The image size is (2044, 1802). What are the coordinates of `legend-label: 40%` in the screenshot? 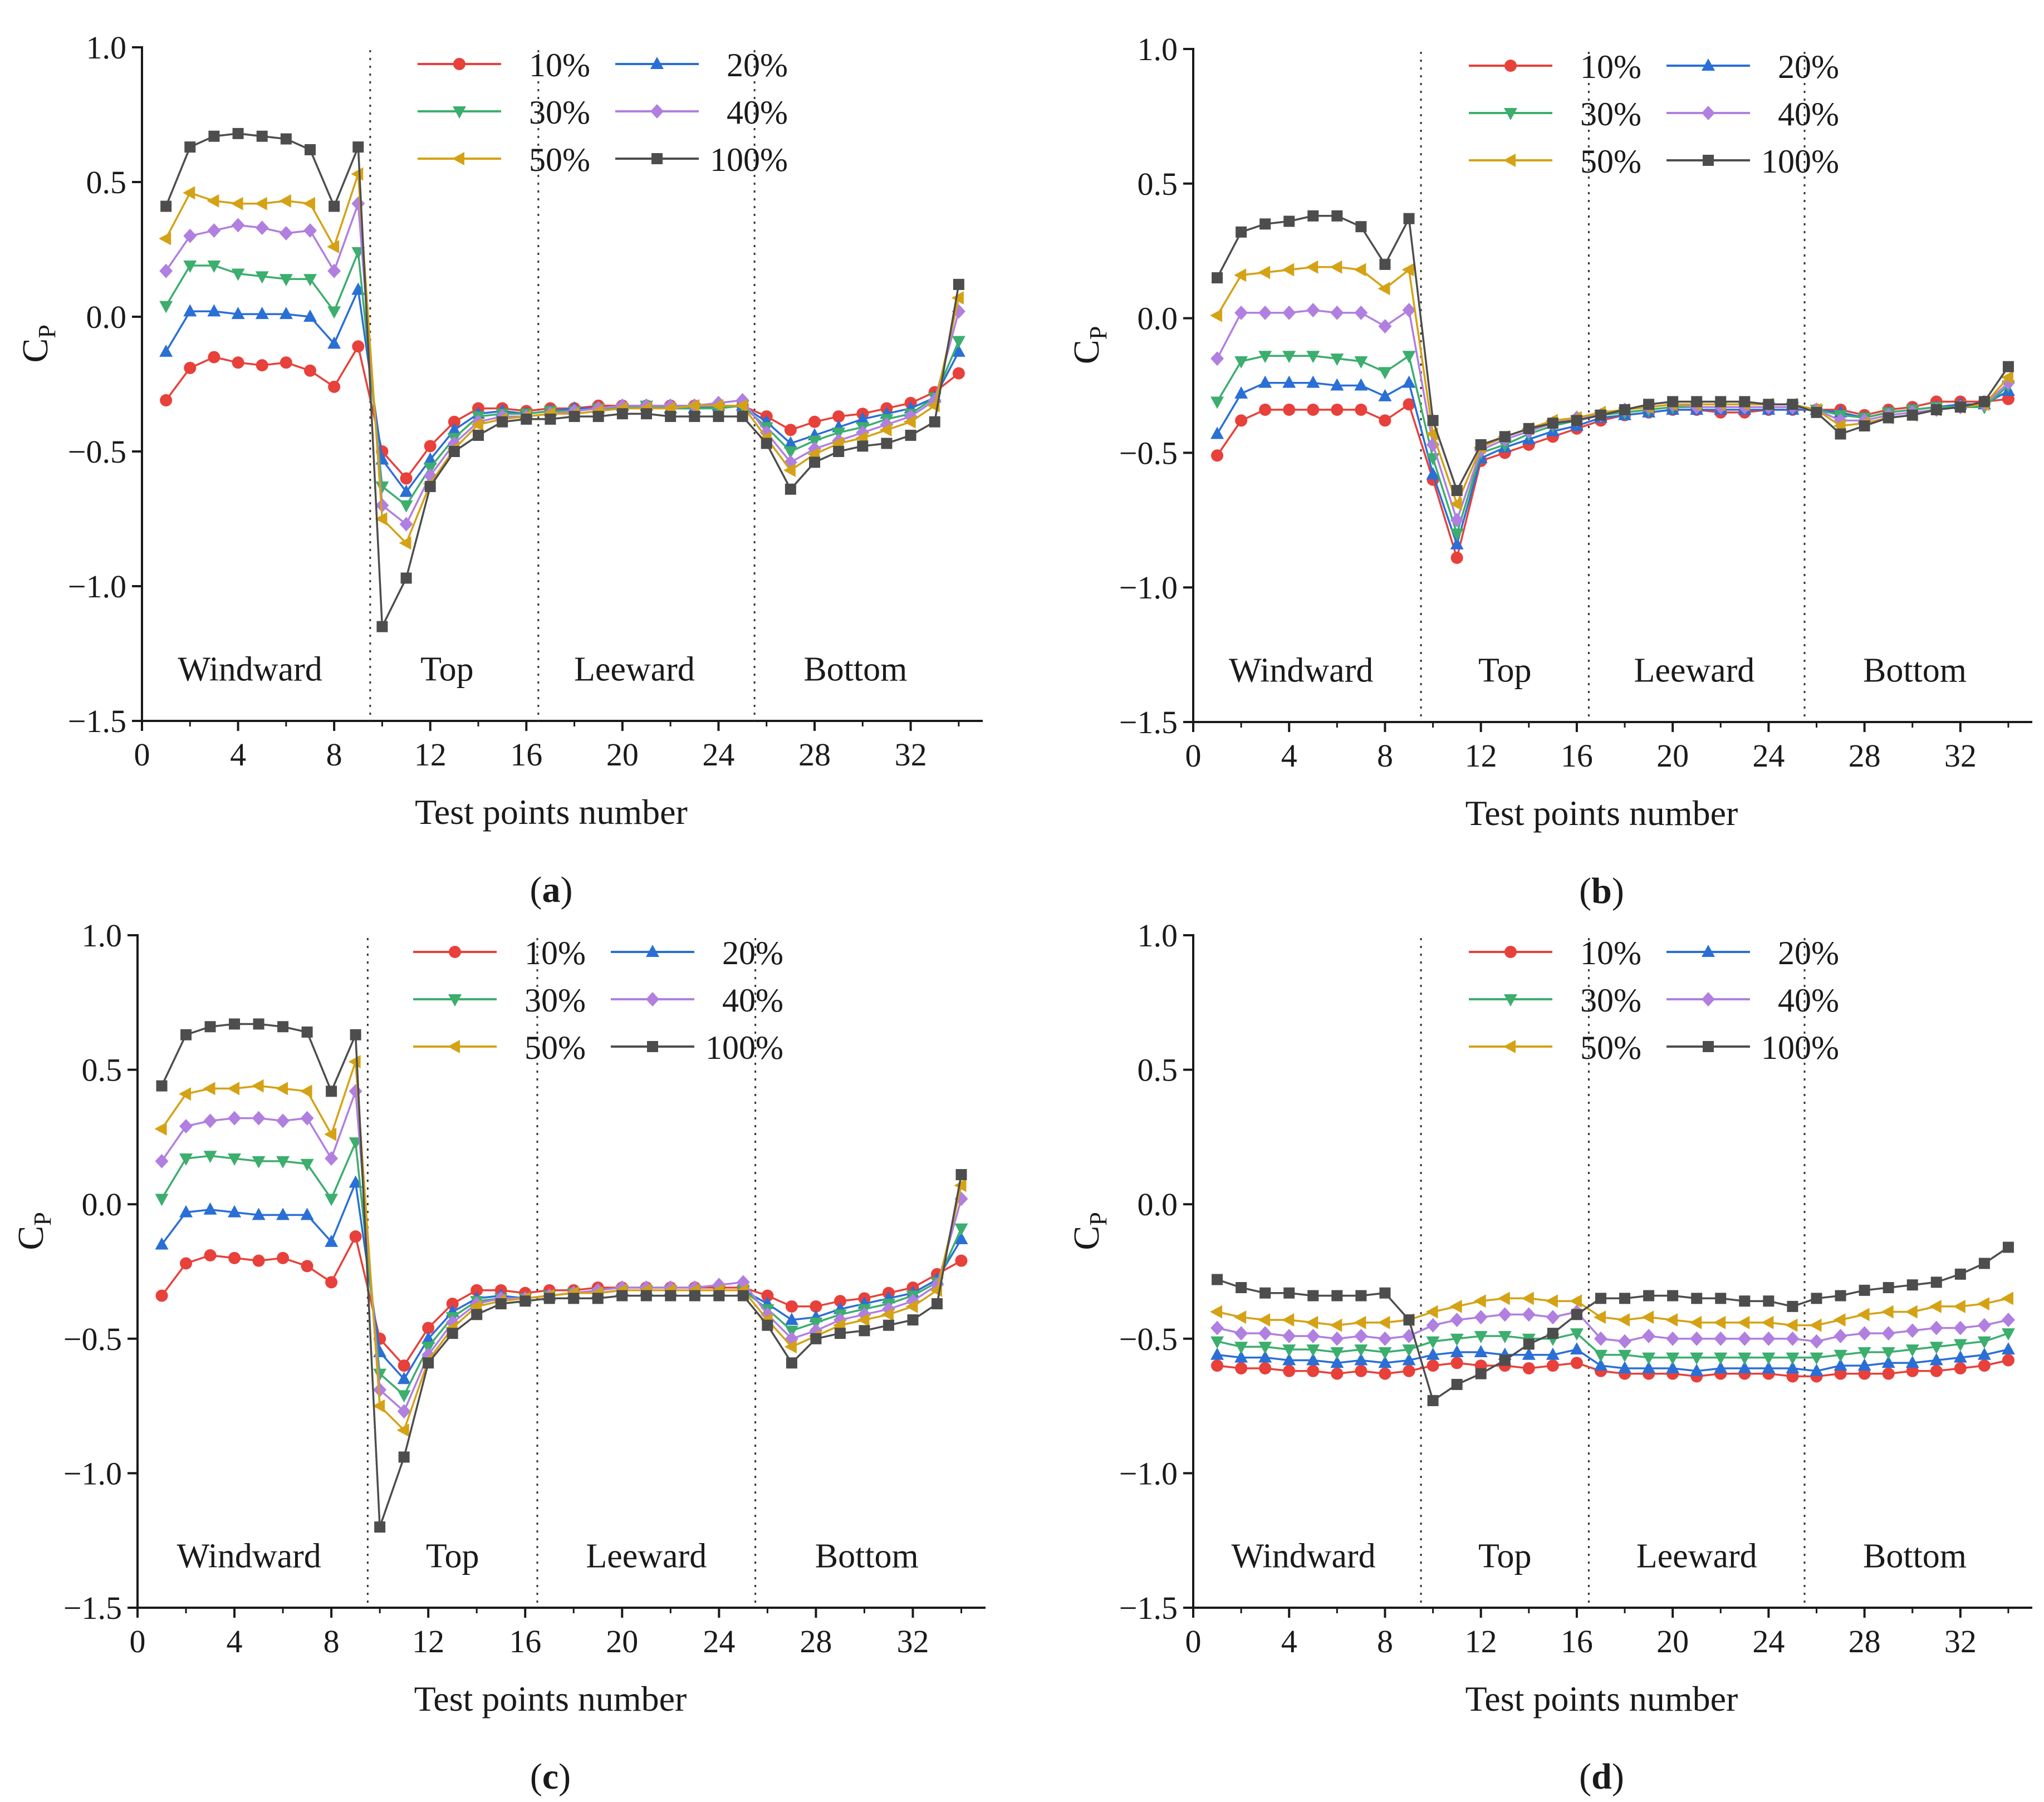 It's located at (757, 112).